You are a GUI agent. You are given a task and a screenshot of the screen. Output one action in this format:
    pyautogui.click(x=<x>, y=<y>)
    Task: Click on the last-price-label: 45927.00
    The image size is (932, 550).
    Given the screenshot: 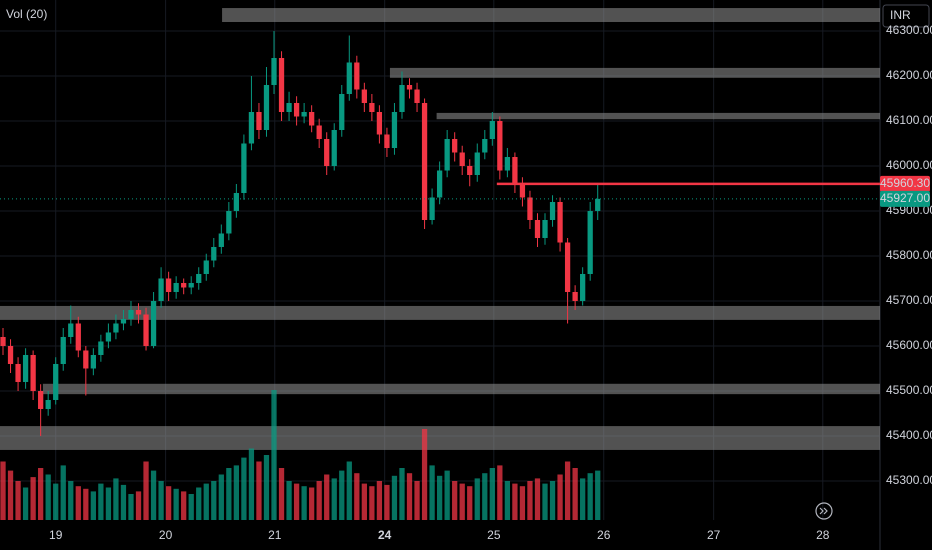 What is the action you would take?
    pyautogui.click(x=905, y=198)
    